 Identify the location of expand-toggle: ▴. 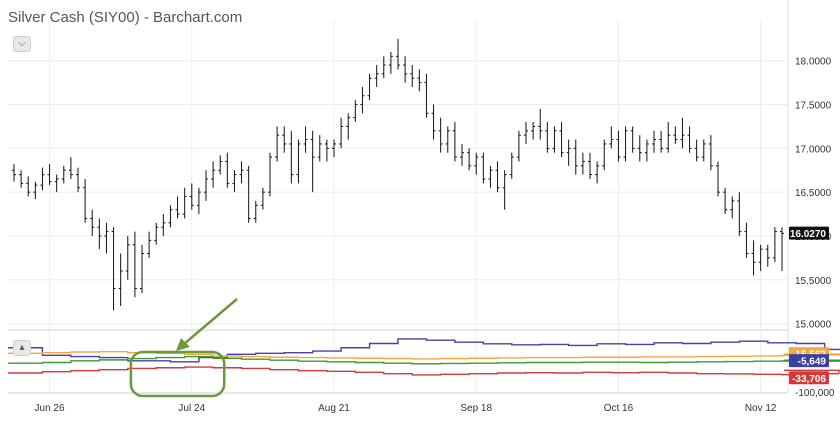
(22, 348).